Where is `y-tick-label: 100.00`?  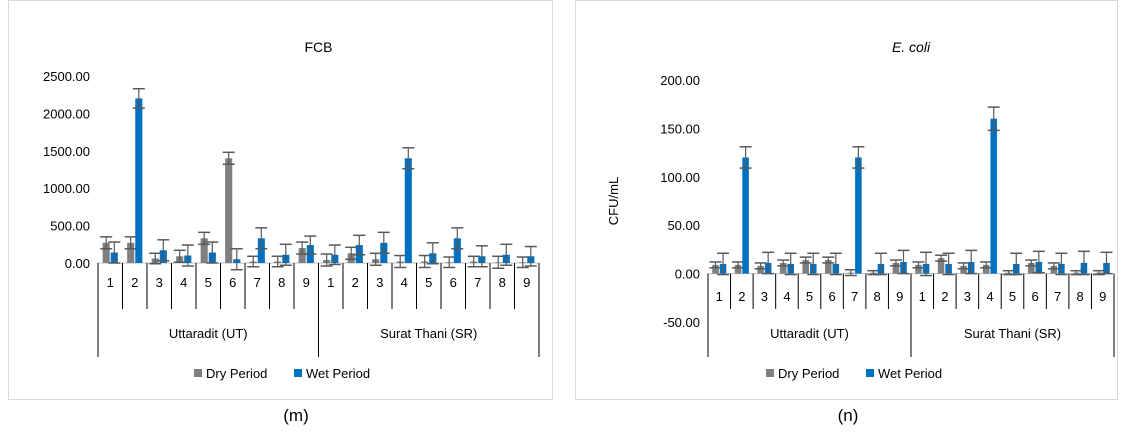
y-tick-label: 100.00 is located at coordinates (680, 177).